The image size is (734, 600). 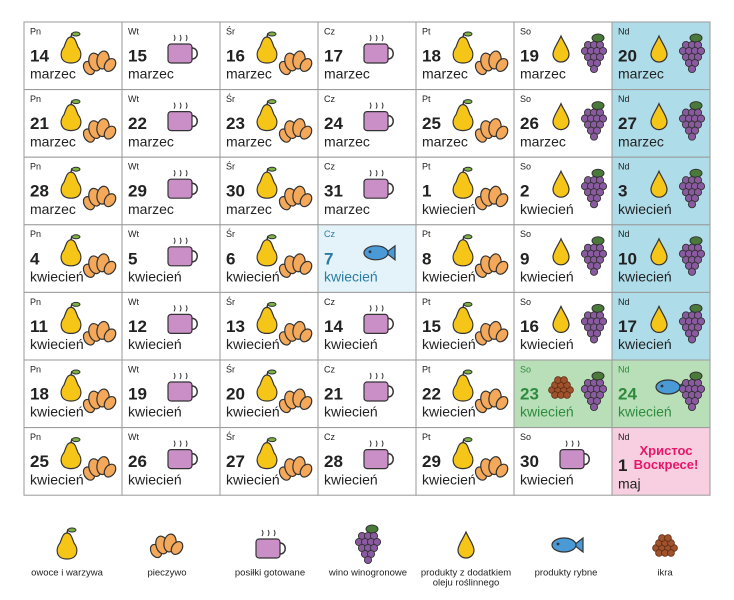 I want to click on caviar-egg, so click(x=564, y=380).